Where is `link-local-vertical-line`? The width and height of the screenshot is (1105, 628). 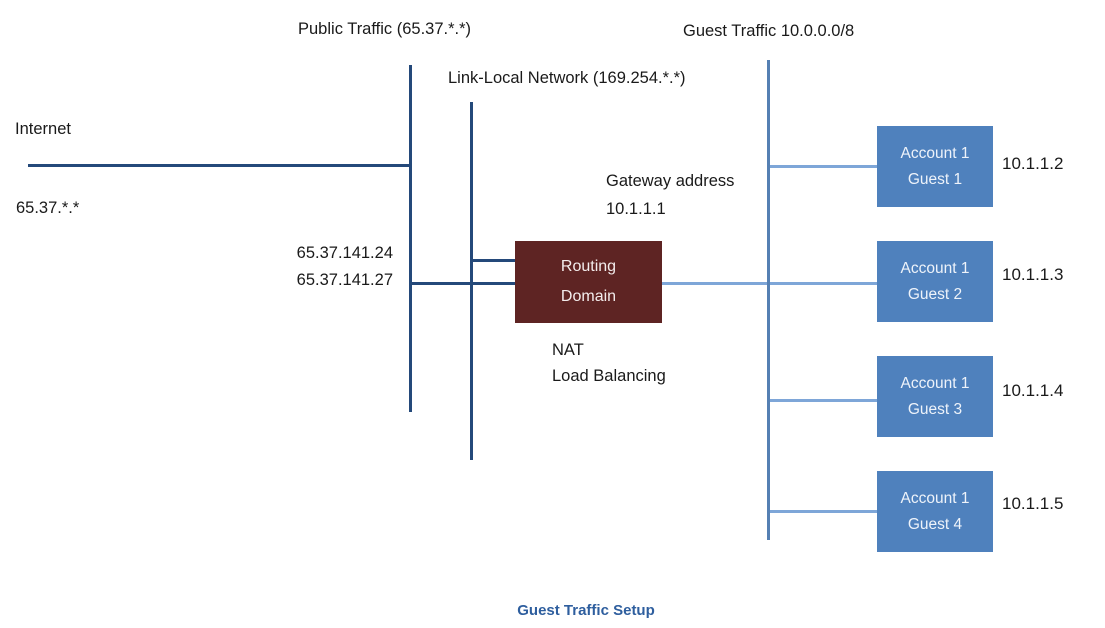
link-local-vertical-line is located at coordinates (471, 281).